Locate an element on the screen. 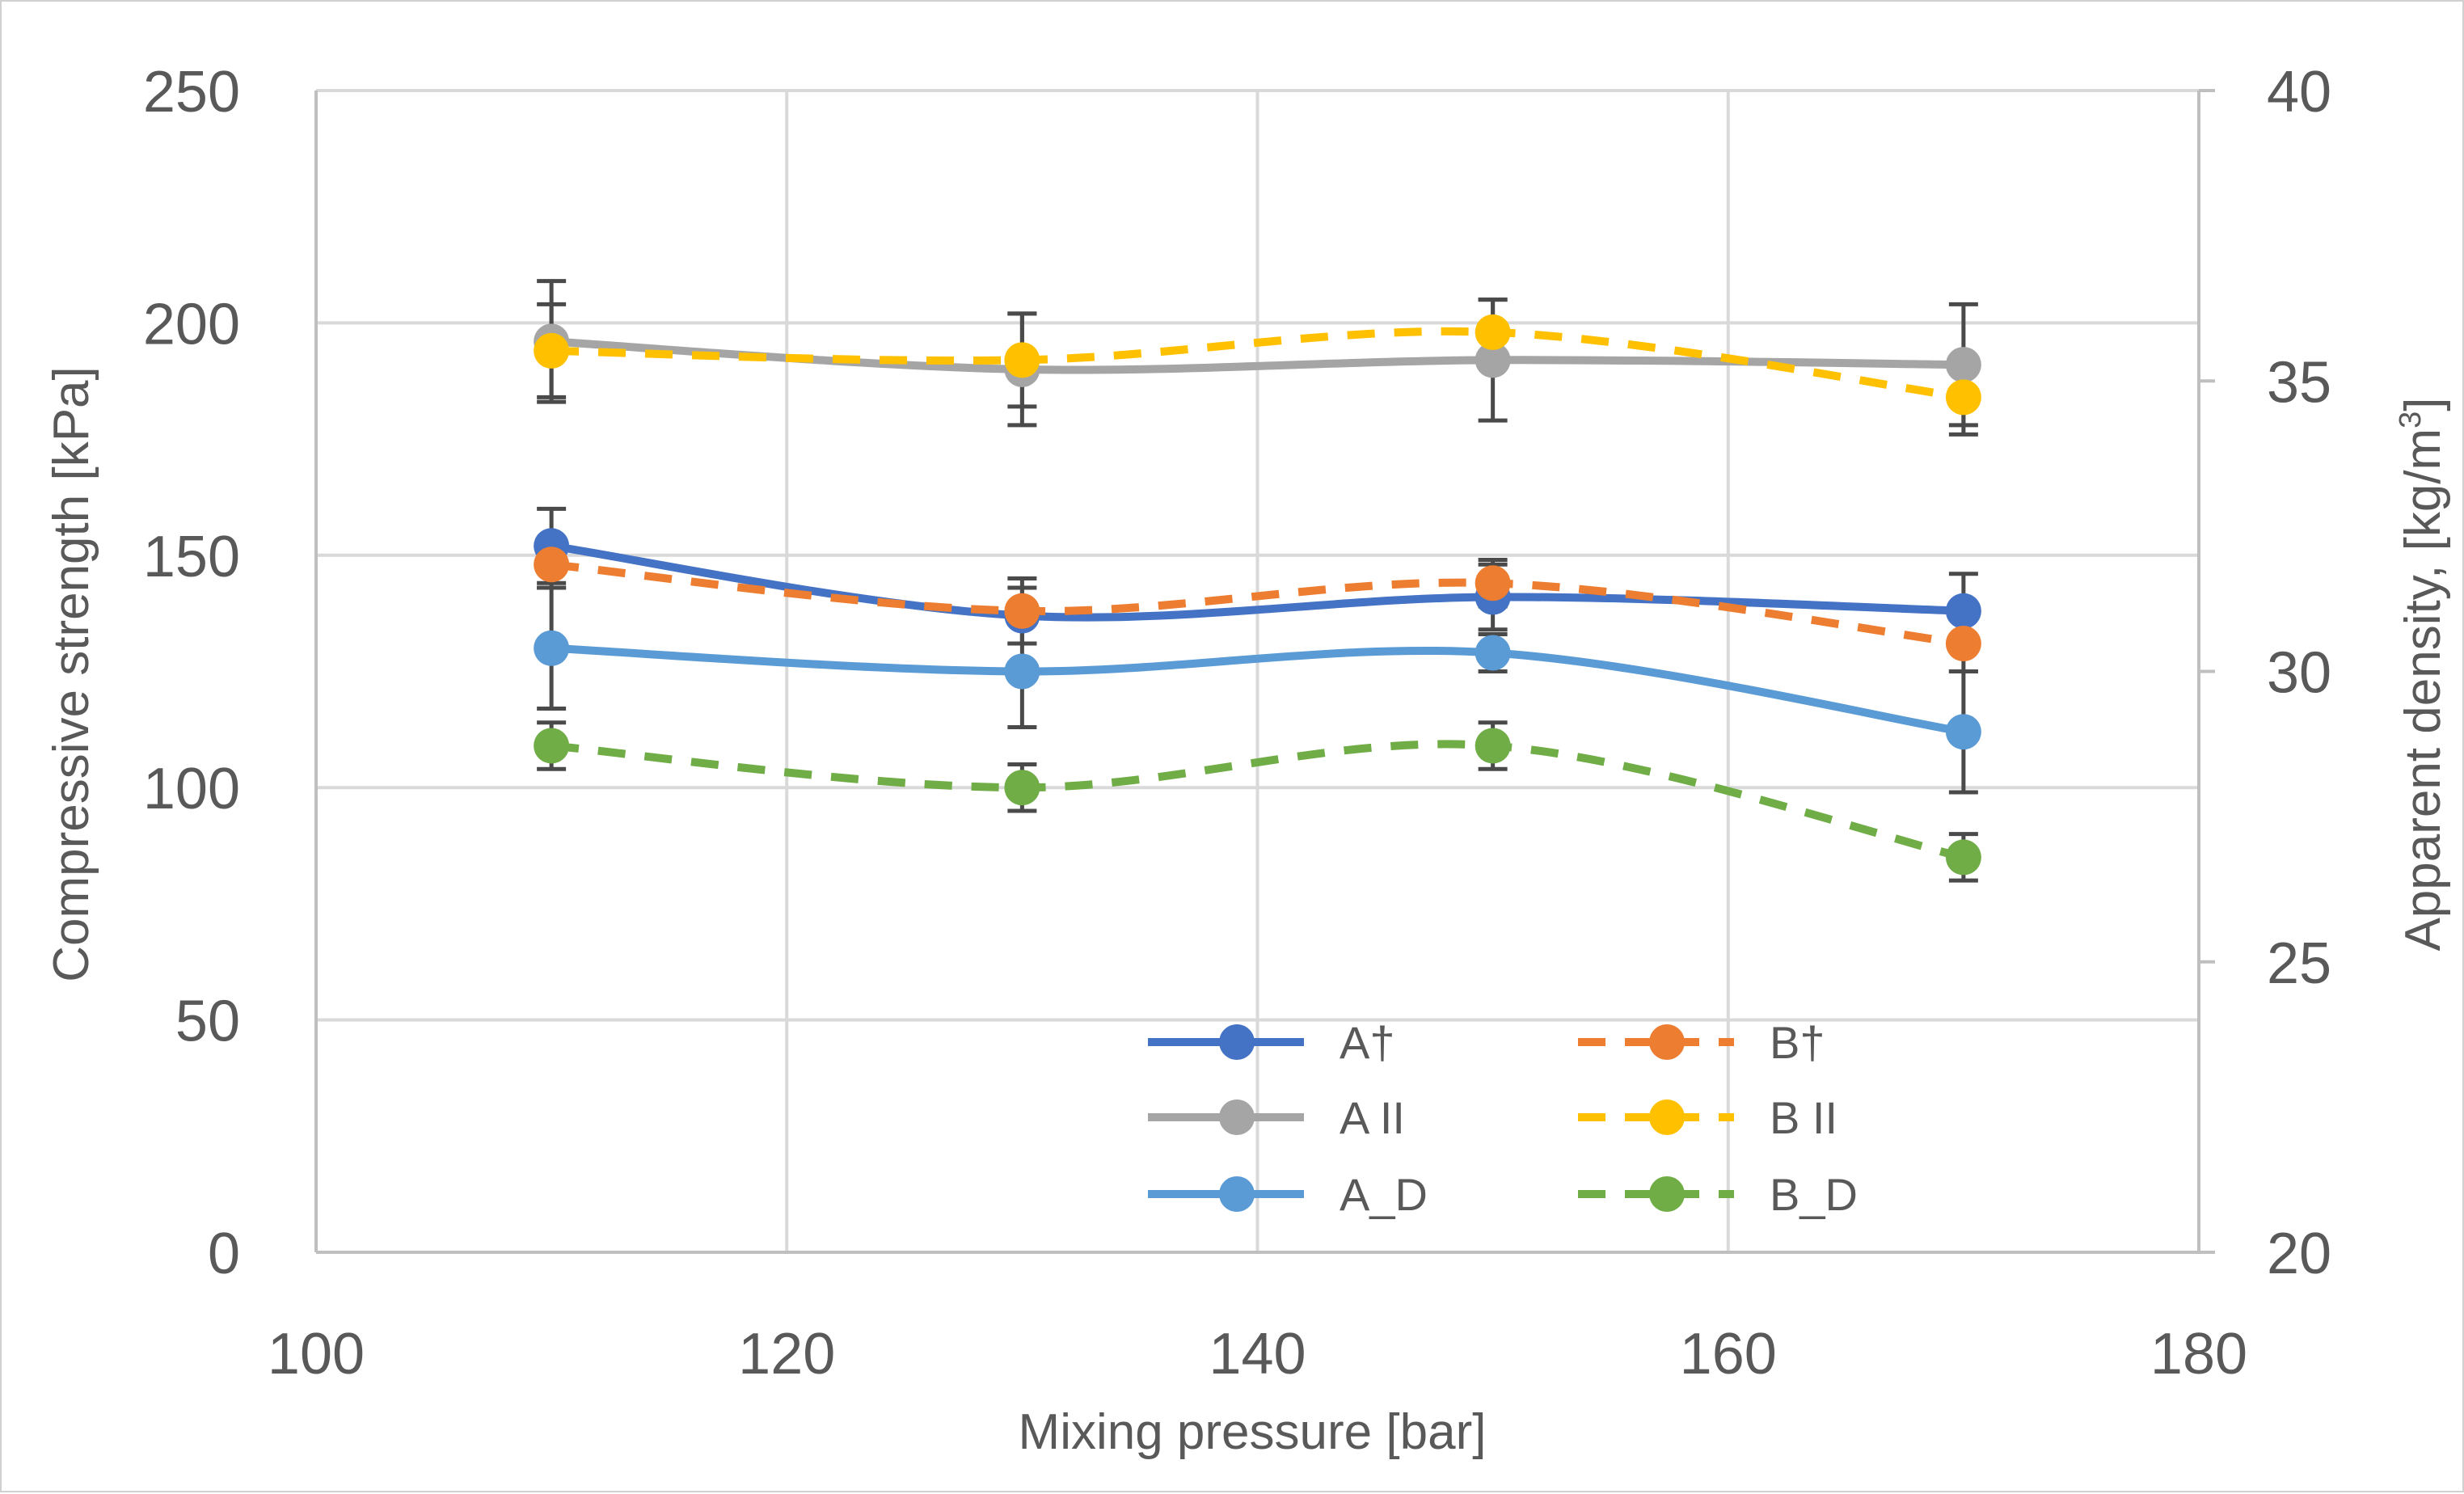  y-axis-right-title-main: Apparent density, [kg/m is located at coordinates (2423, 690).